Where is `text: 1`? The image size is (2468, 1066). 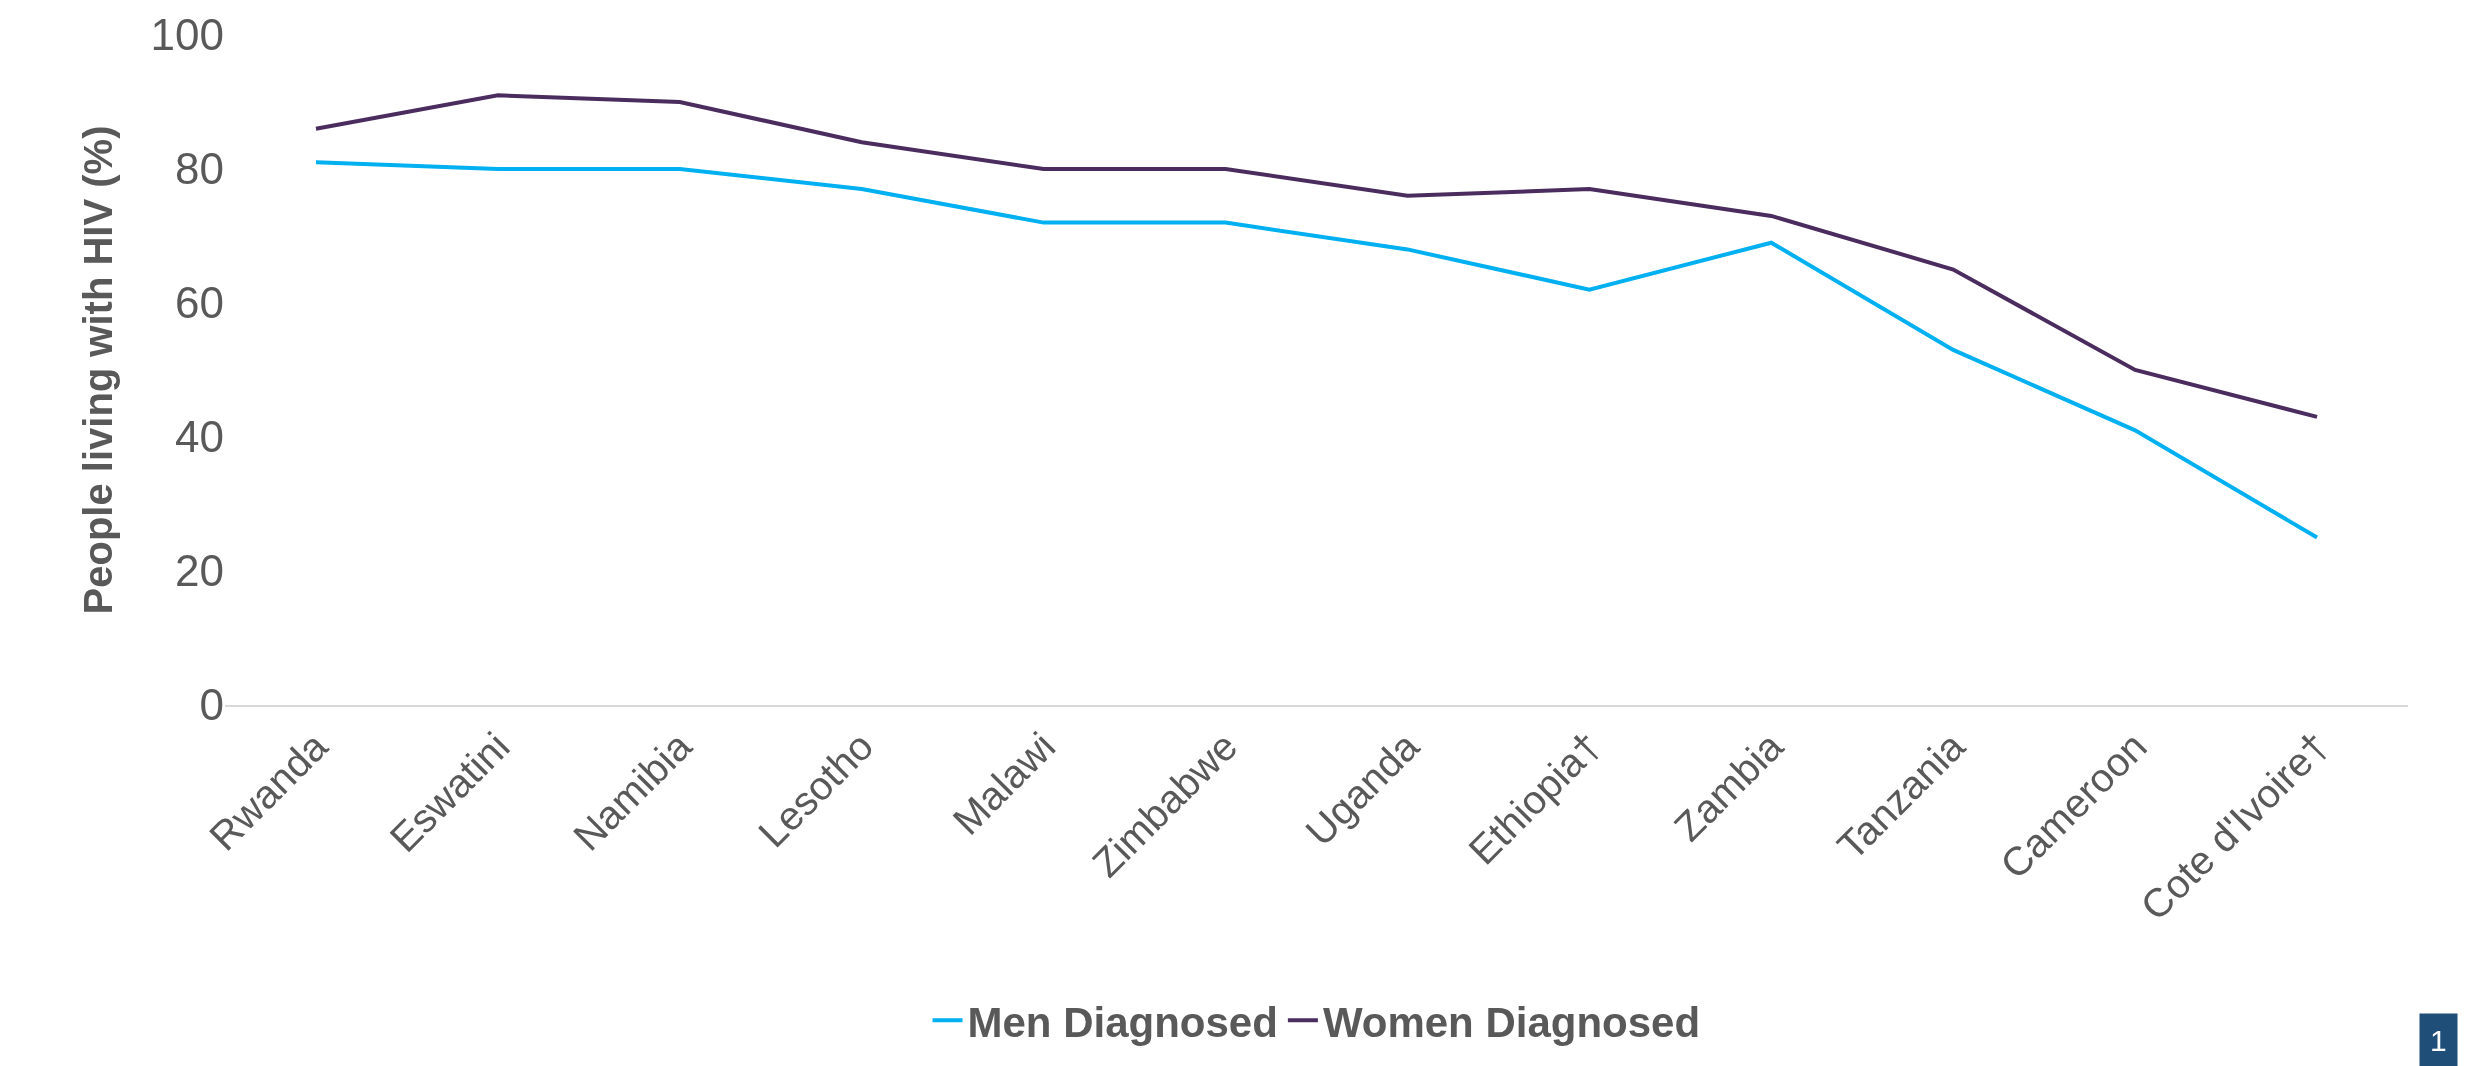 text: 1 is located at coordinates (2438, 1040).